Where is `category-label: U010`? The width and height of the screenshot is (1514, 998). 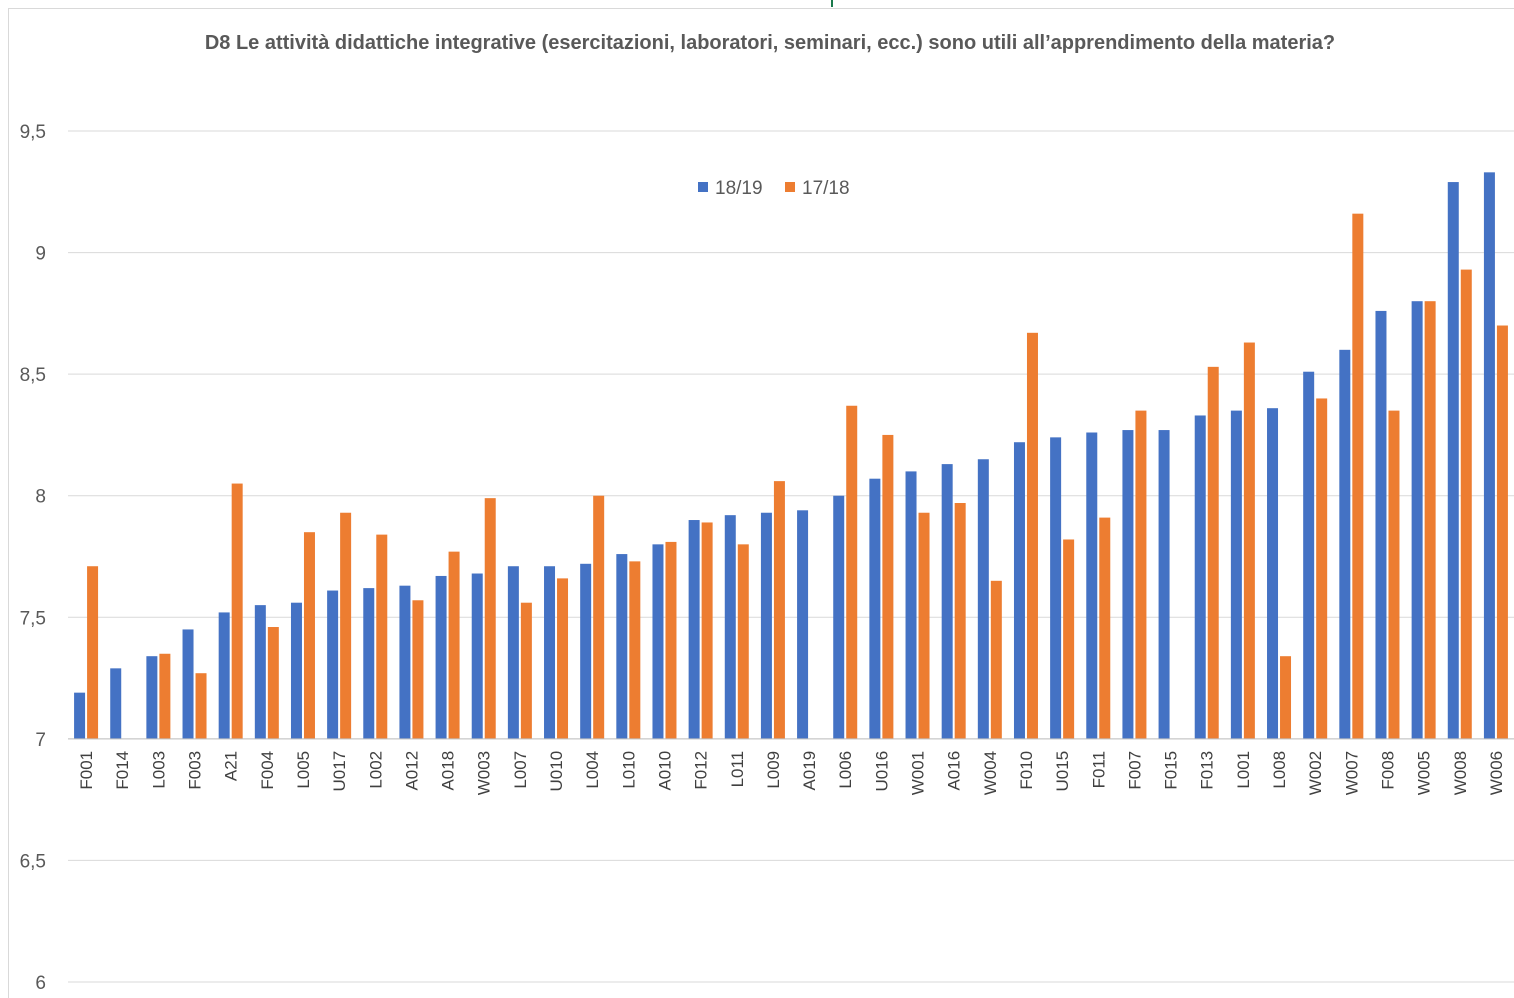 category-label: U010 is located at coordinates (556, 771).